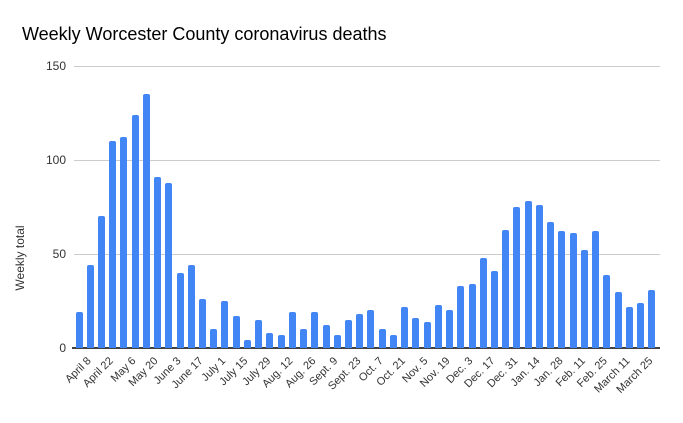  What do you see at coordinates (366, 348) in the screenshot?
I see `x-axis-line` at bounding box center [366, 348].